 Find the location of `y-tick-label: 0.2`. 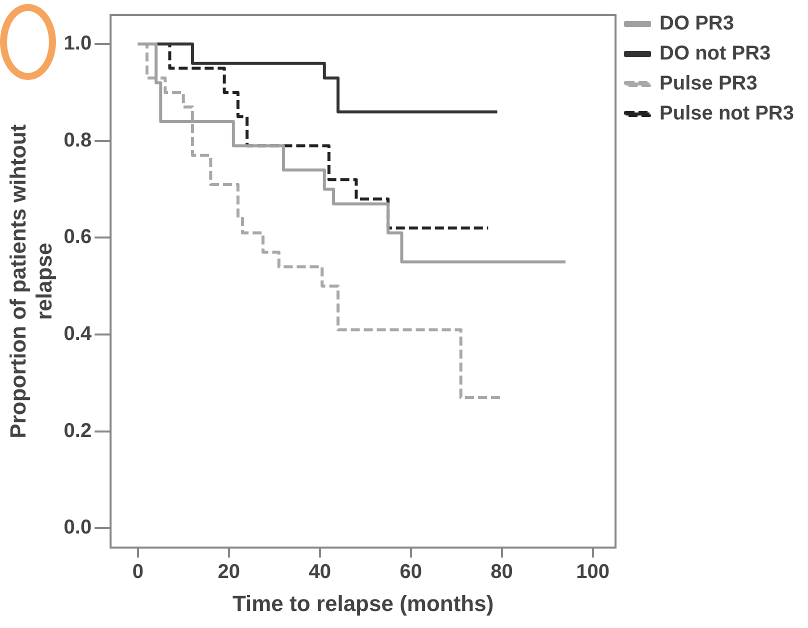

y-tick-label: 0.2 is located at coordinates (78, 431).